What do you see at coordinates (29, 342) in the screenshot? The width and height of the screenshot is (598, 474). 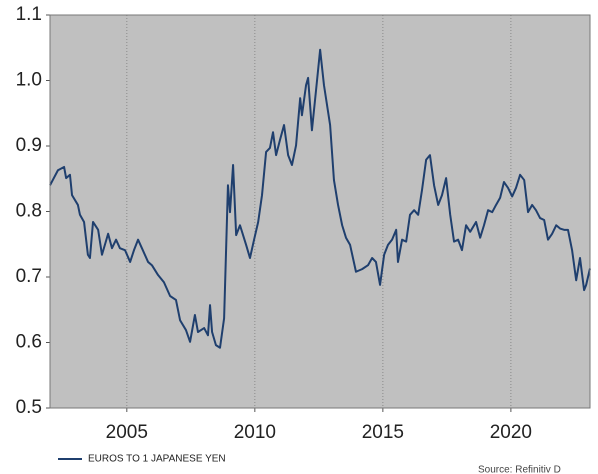 I see `y-tick-label: 0.6` at bounding box center [29, 342].